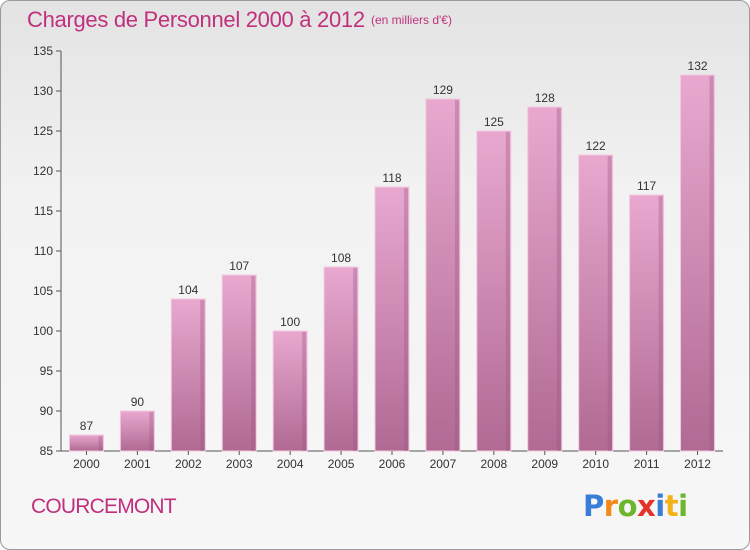 Image resolution: width=750 pixels, height=550 pixels. I want to click on data-label: 128, so click(545, 98).